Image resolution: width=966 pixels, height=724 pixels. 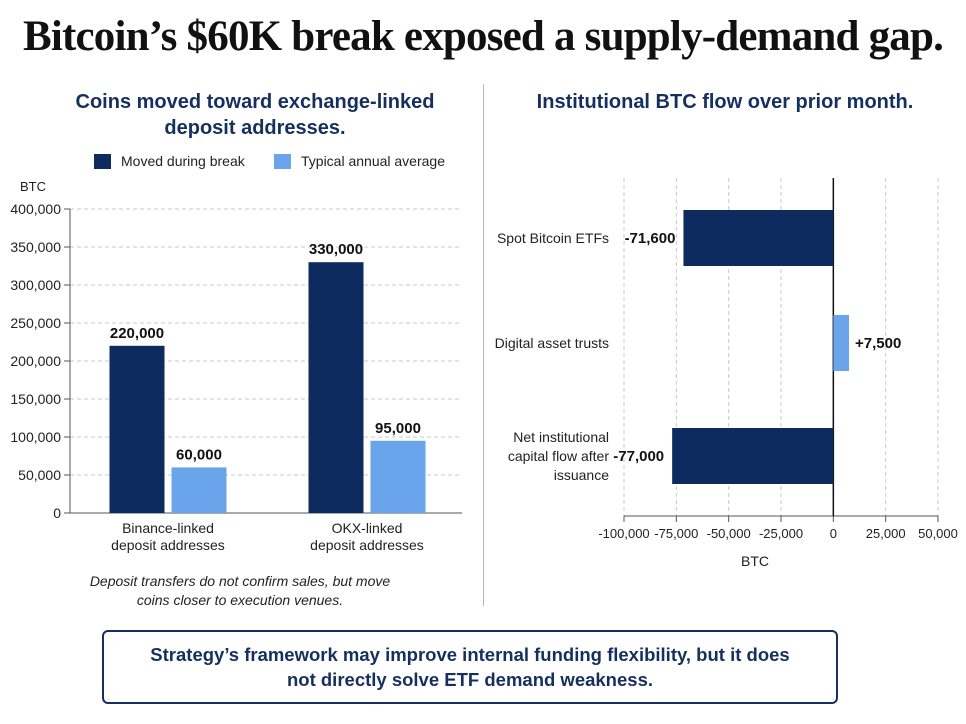 I want to click on left-title-line-2: deposit addresses., so click(x=255, y=128).